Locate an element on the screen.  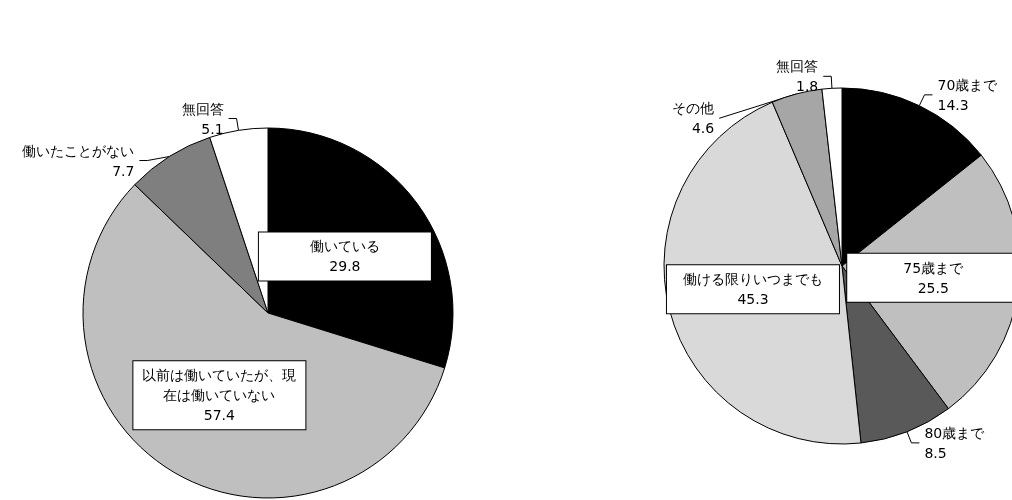
slice-label: 以前は働いていたが、現在は働いていない is located at coordinates (219, 385).